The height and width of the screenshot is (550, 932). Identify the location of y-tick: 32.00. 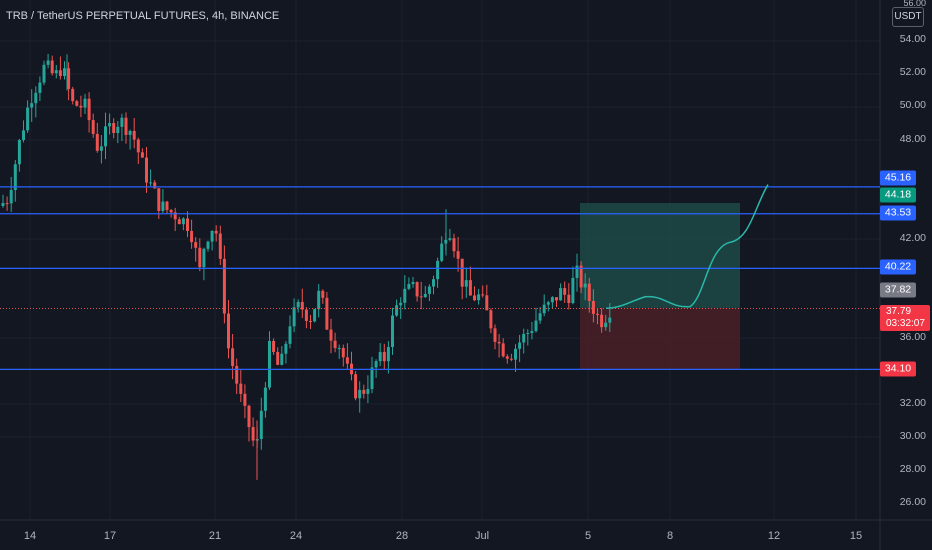
(912, 403).